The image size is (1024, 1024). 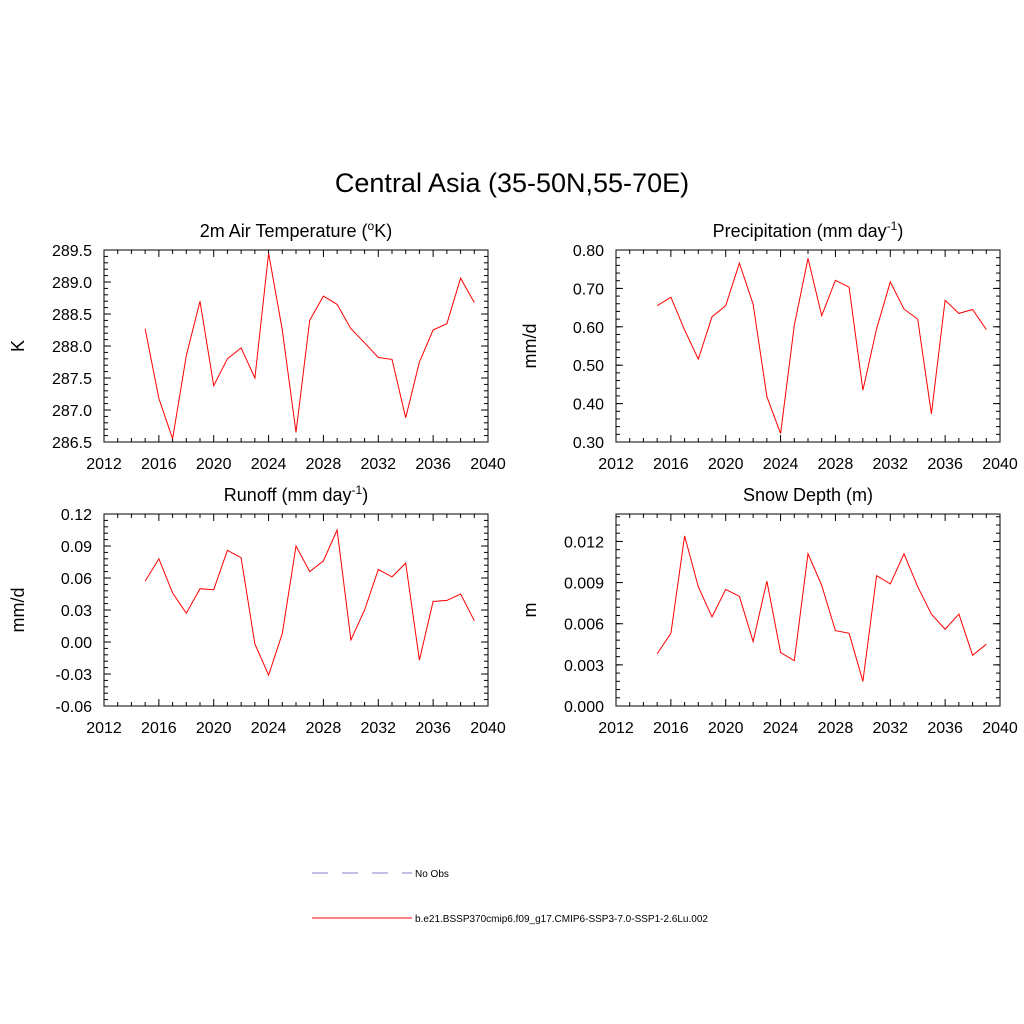 I want to click on snow-depth-title-main: Snow Depth (m), so click(x=808, y=495).